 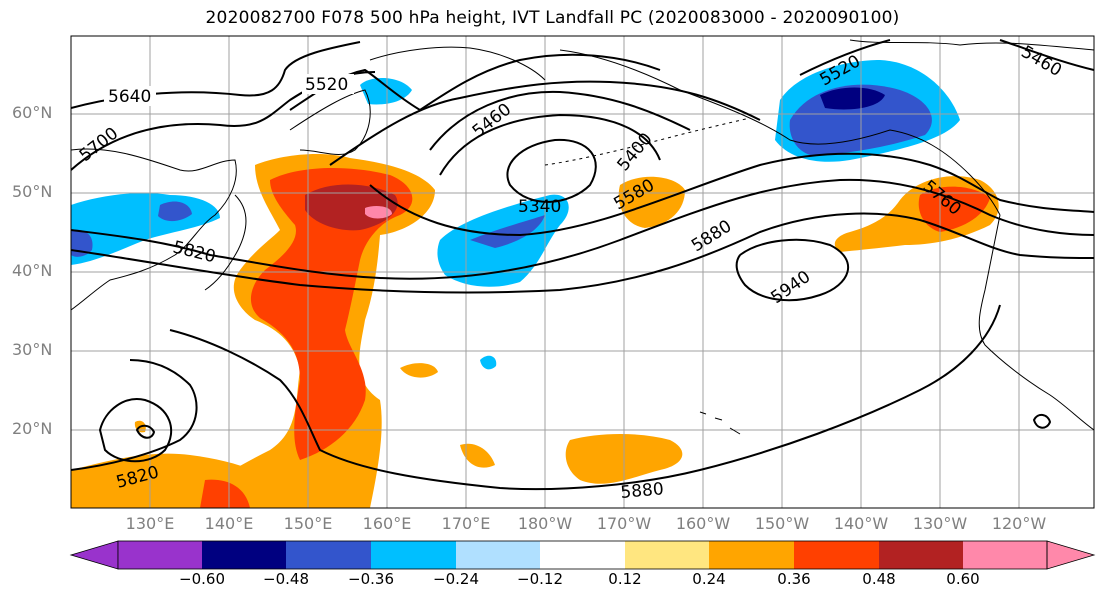 I want to click on colorbar-frame, so click(x=582, y=555).